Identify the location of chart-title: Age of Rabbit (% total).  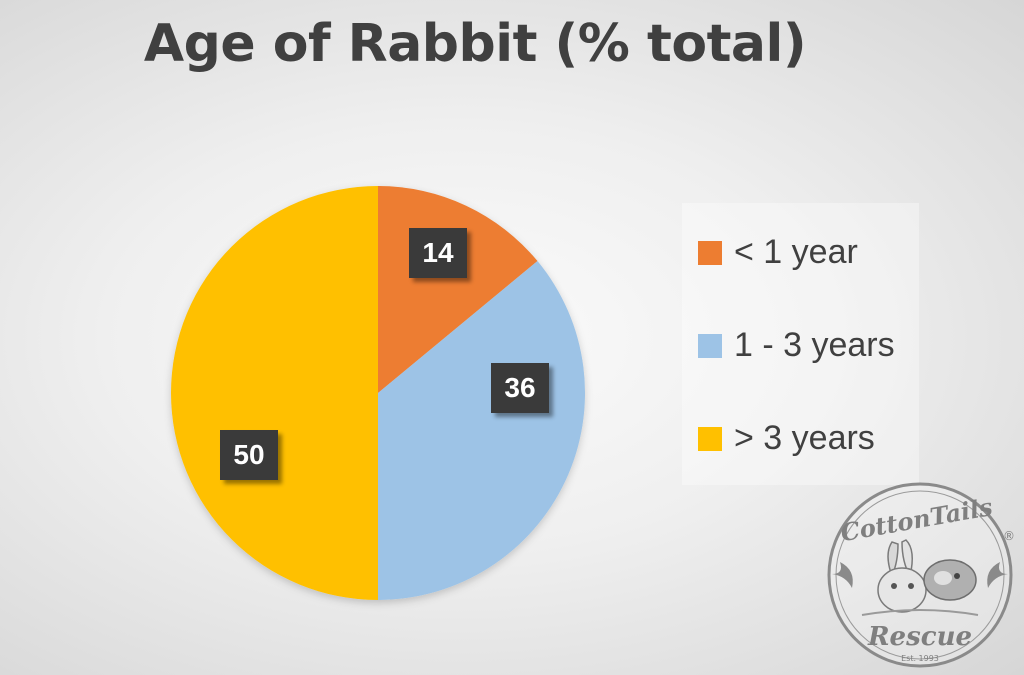
(475, 44).